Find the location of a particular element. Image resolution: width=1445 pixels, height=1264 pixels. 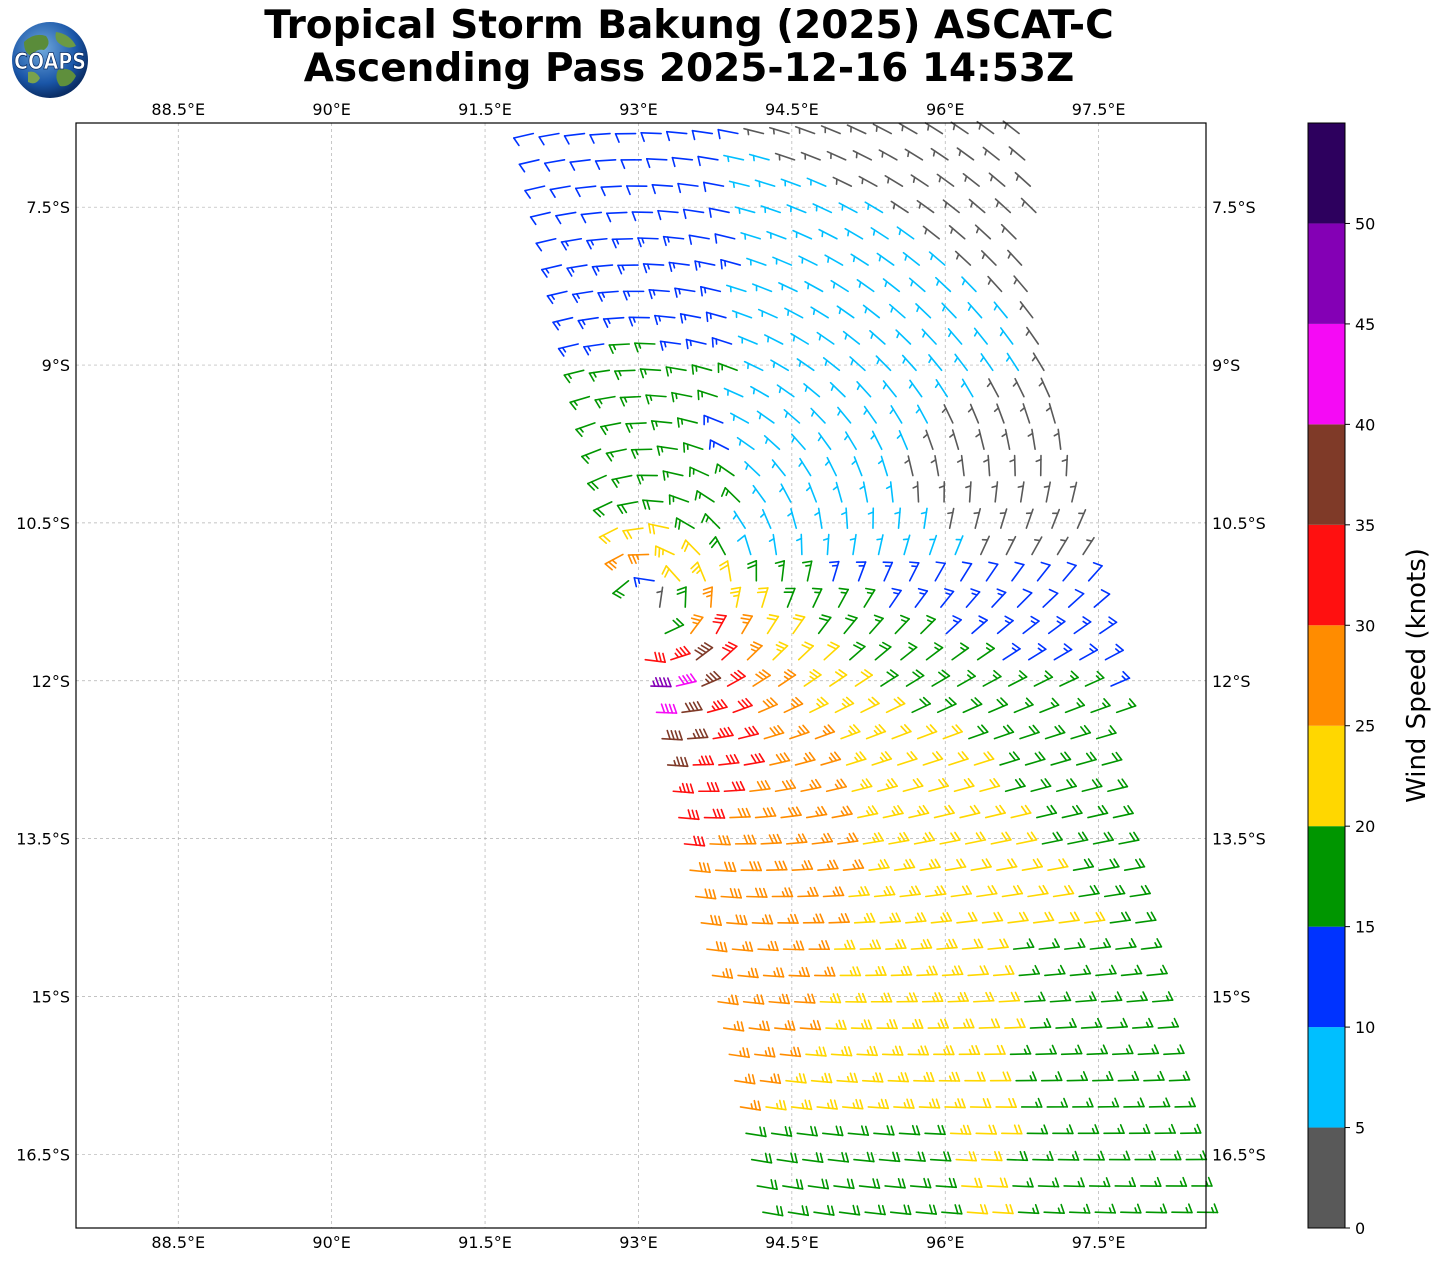

y-tick-label-left: 16.5°S is located at coordinates (43, 1154).